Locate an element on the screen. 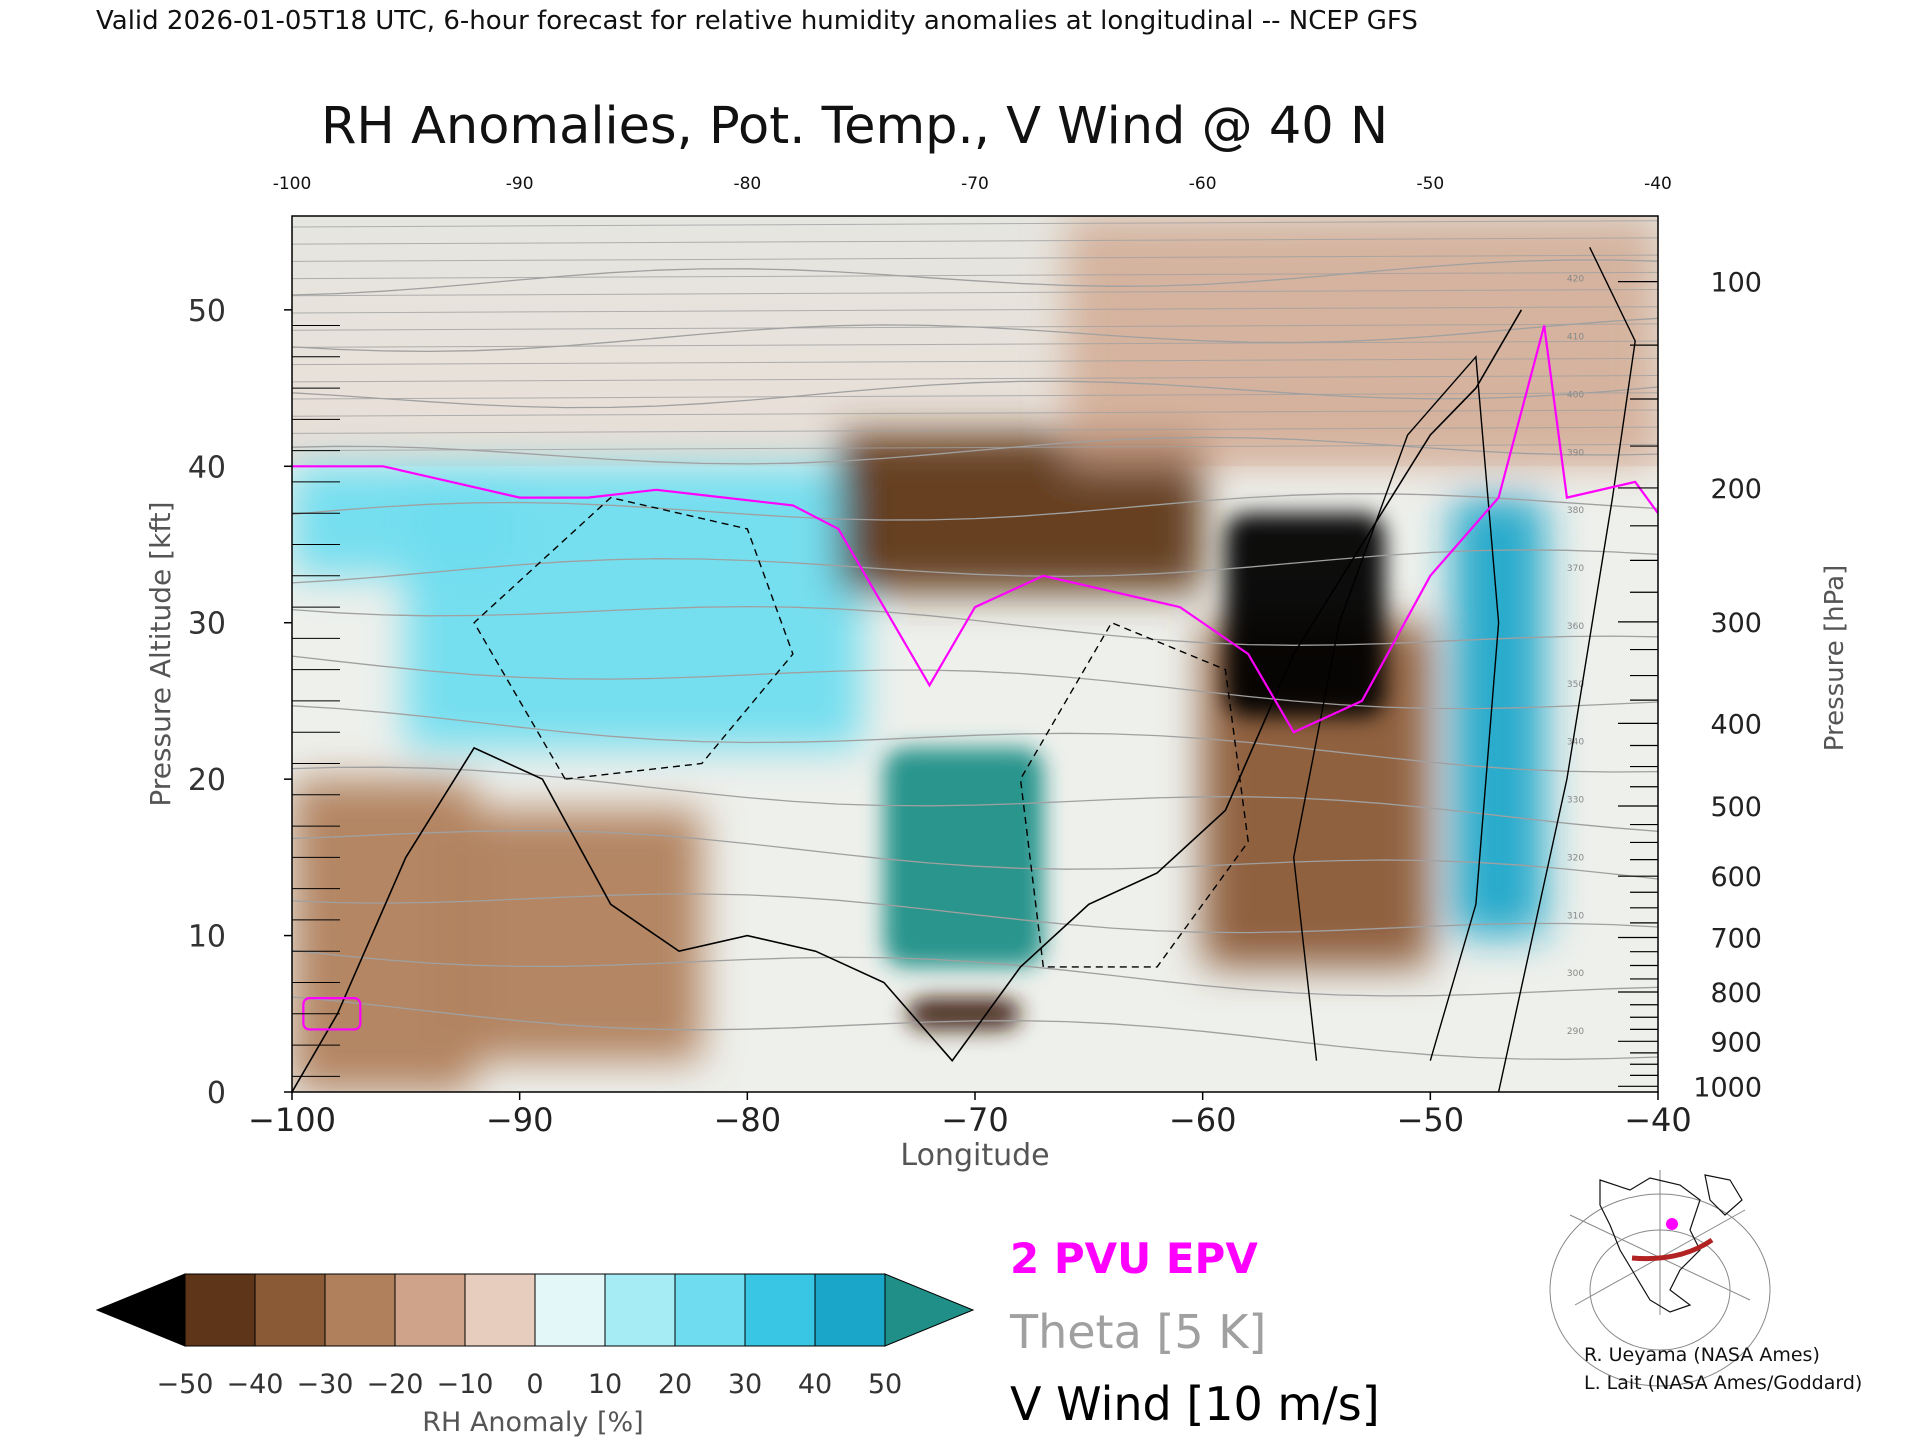  y-left-tick-label: 10 is located at coordinates (207, 937).